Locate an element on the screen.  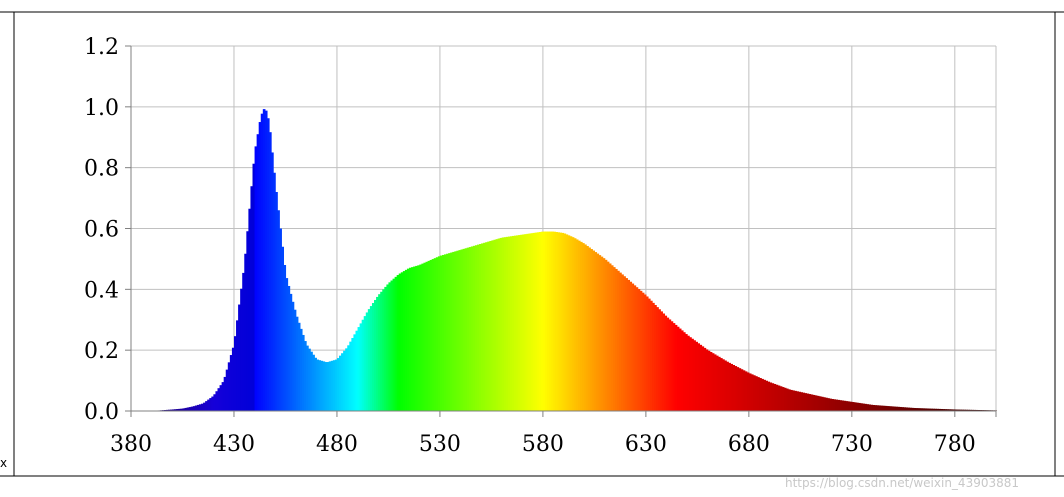
x-tick-labels: 380 430 480 530 580 630 680 730 780 is located at coordinates (543, 444).